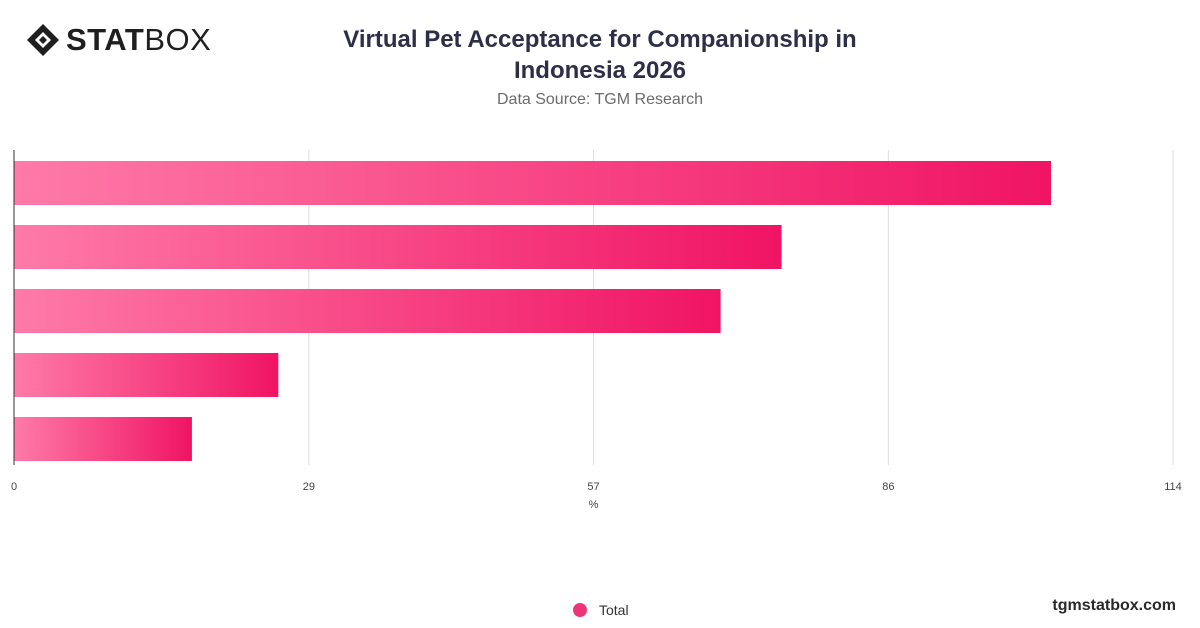 This screenshot has height=628, width=1200. What do you see at coordinates (594, 505) in the screenshot?
I see `x-axis-title: %` at bounding box center [594, 505].